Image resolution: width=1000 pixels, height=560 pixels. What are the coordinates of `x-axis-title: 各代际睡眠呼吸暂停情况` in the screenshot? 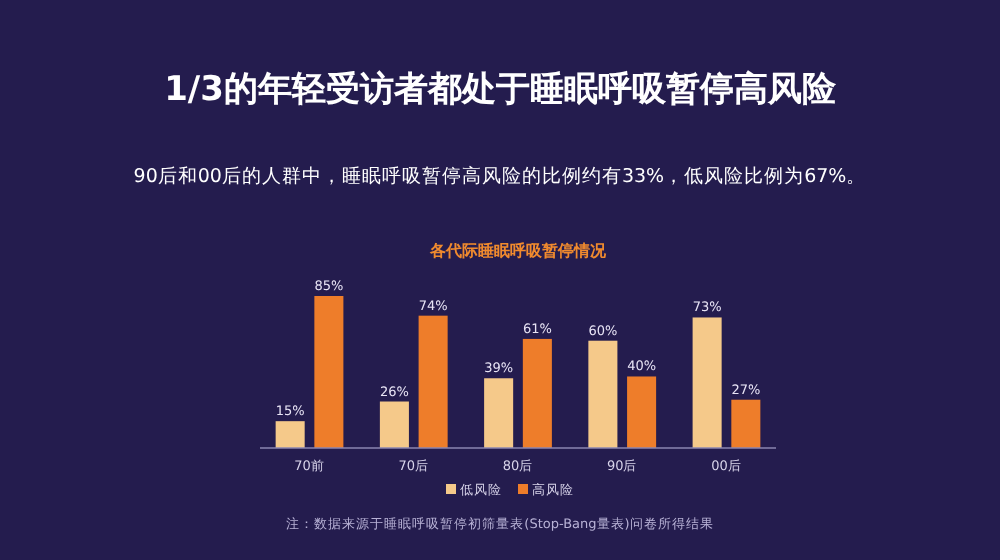 It's located at (518, 251).